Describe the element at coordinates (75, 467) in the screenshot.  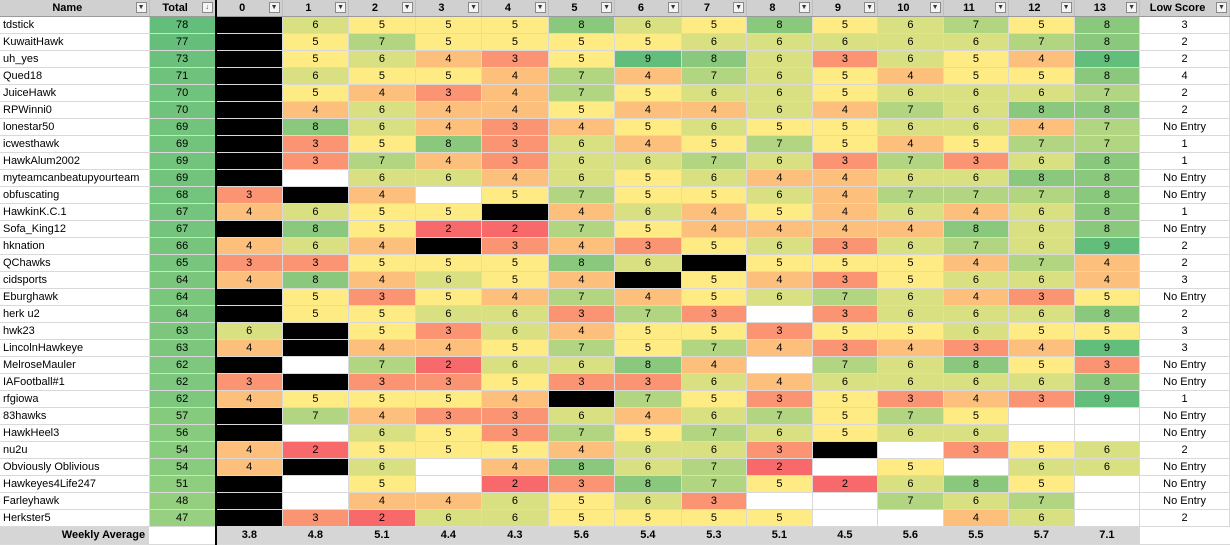
I see `player-name-cell: Obviously Oblivious` at that location.